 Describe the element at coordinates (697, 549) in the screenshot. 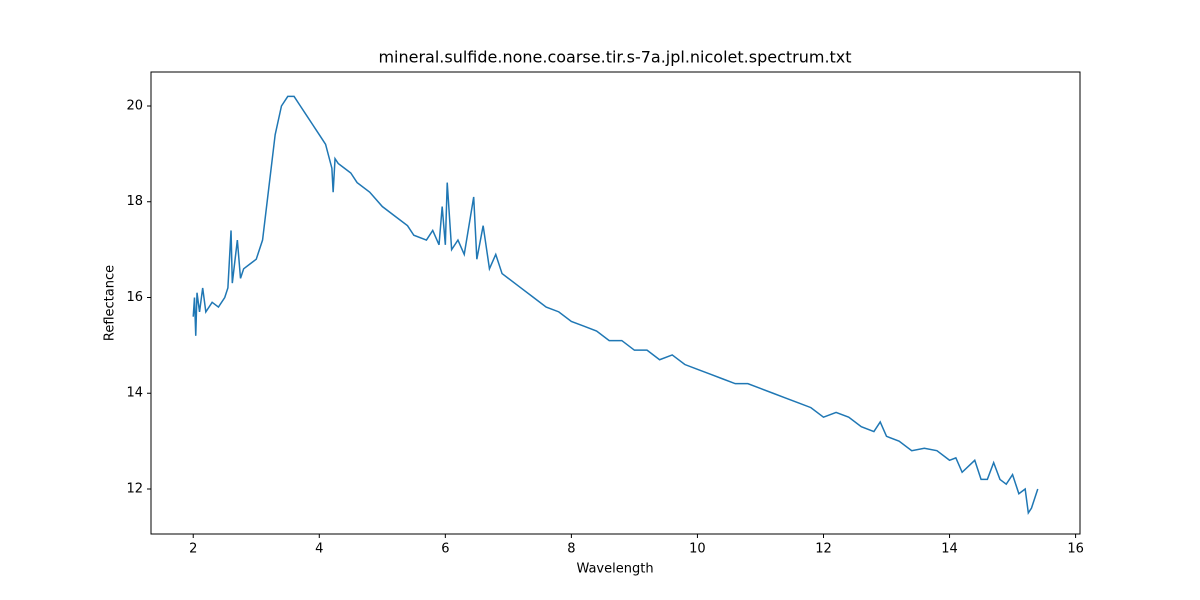

I see `x-tick-label: 10` at that location.